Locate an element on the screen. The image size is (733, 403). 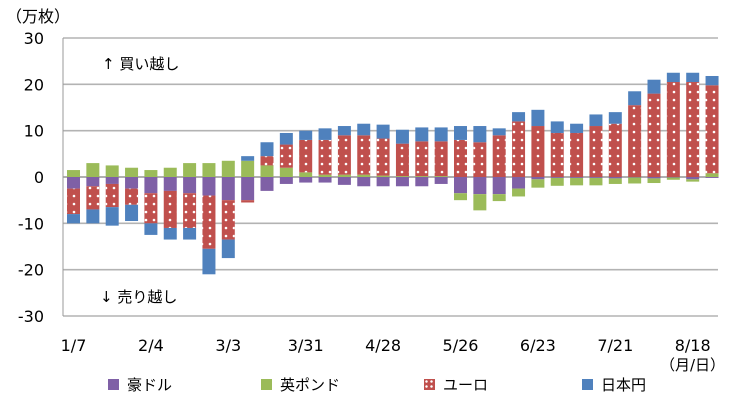
y-tick-label: 30 is located at coordinates (34, 38).